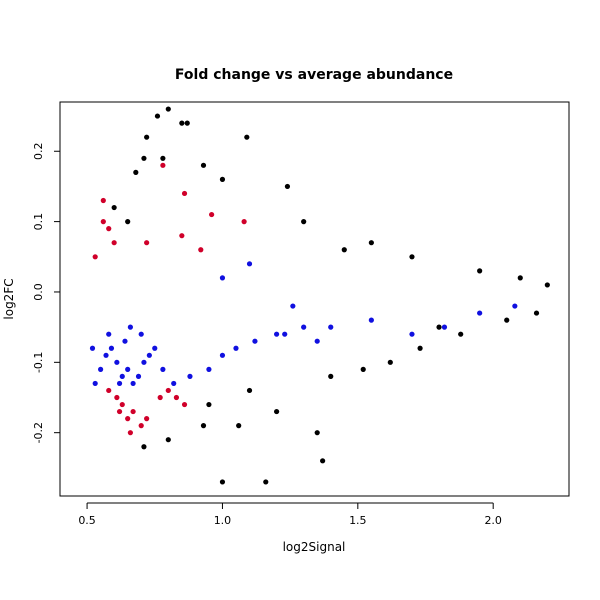 The width and height of the screenshot is (600, 600). Describe the element at coordinates (290, 514) in the screenshot. I see `x-axis: 0.5 1.0 1.5 2.0` at that location.